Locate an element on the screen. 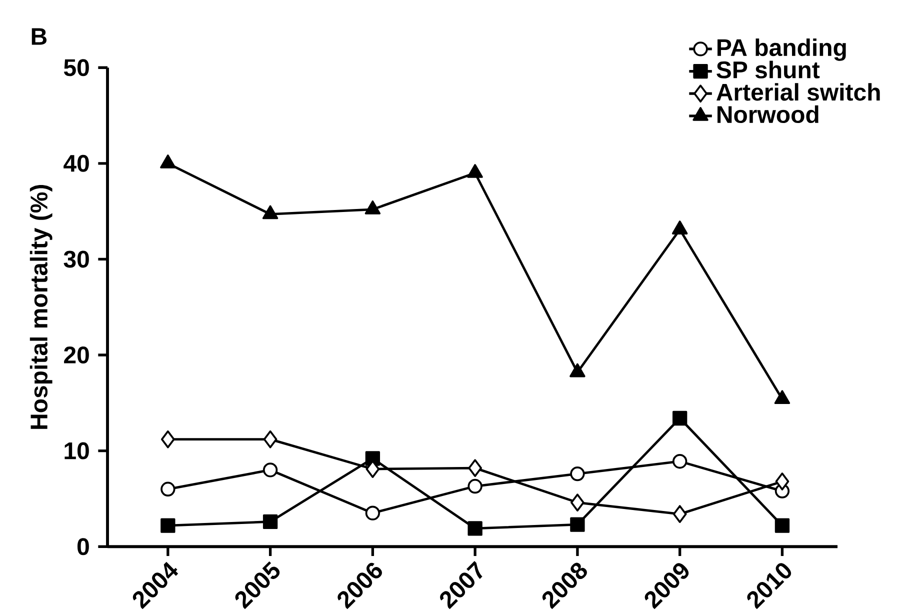  legend-label: SP shunt is located at coordinates (768, 69).